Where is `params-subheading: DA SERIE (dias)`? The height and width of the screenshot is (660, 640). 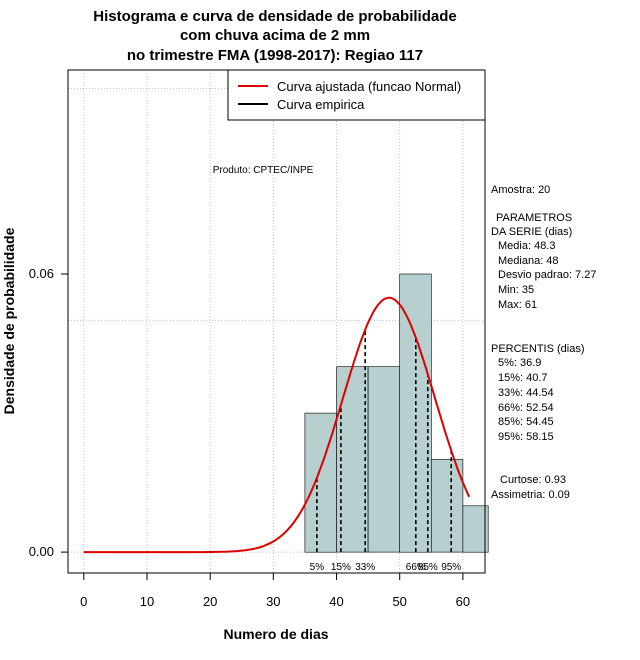
params-subheading: DA SERIE (dias) is located at coordinates (531, 232).